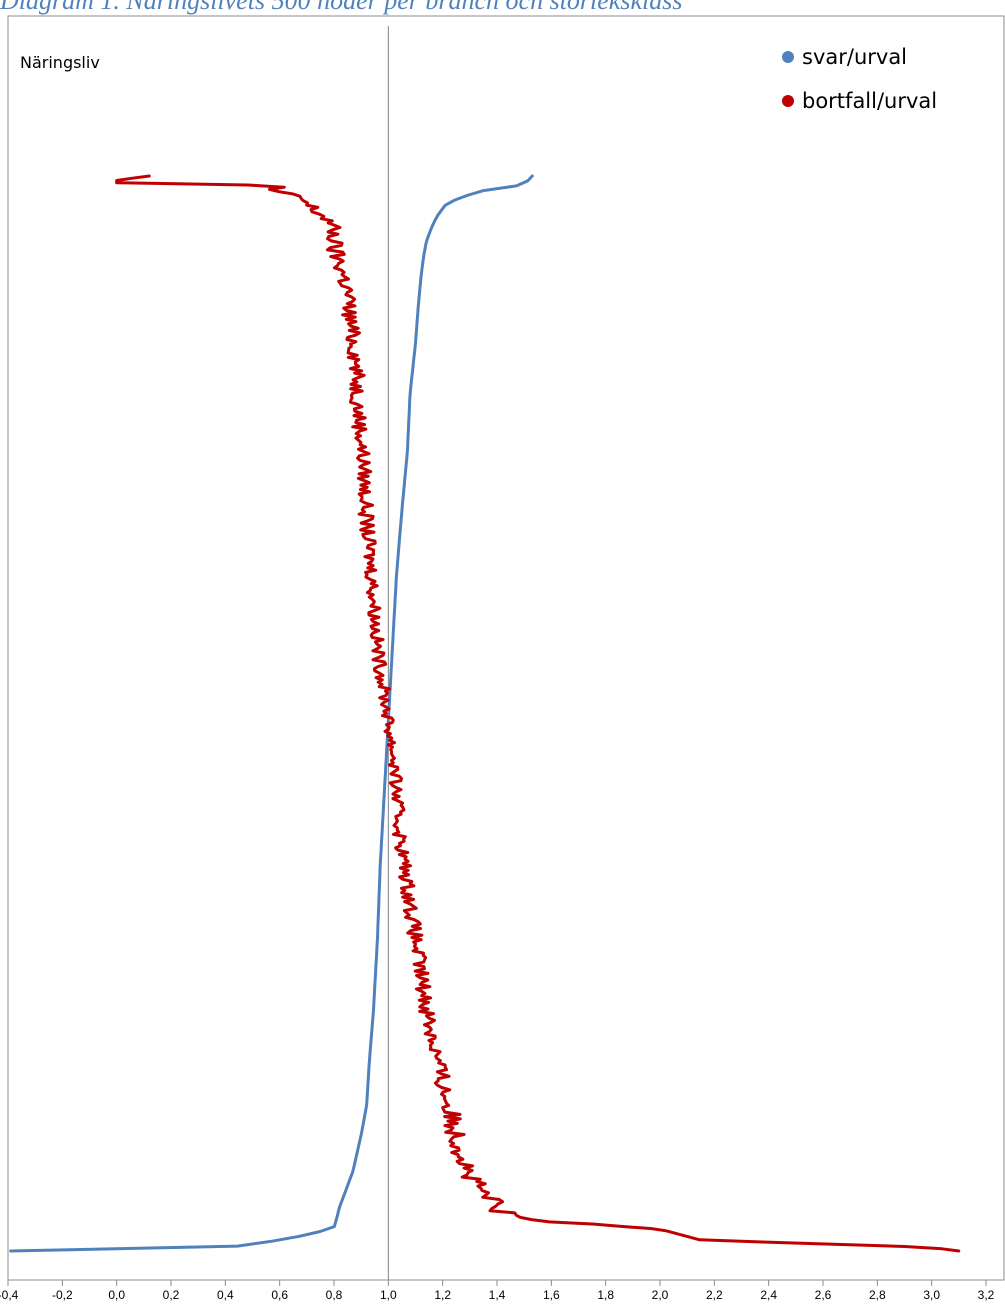 The height and width of the screenshot is (1304, 1005). Describe the element at coordinates (334, 1295) in the screenshot. I see `x-tick-label: 0,8` at that location.